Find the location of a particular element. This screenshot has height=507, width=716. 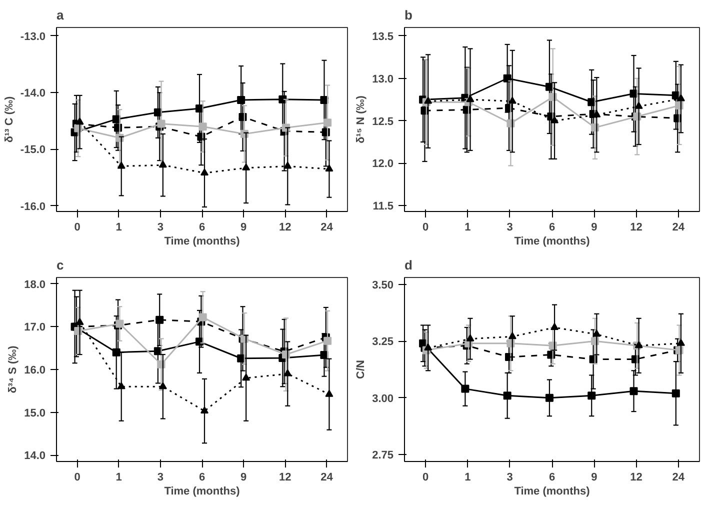

y-tick-label: 3.50 is located at coordinates (383, 285).